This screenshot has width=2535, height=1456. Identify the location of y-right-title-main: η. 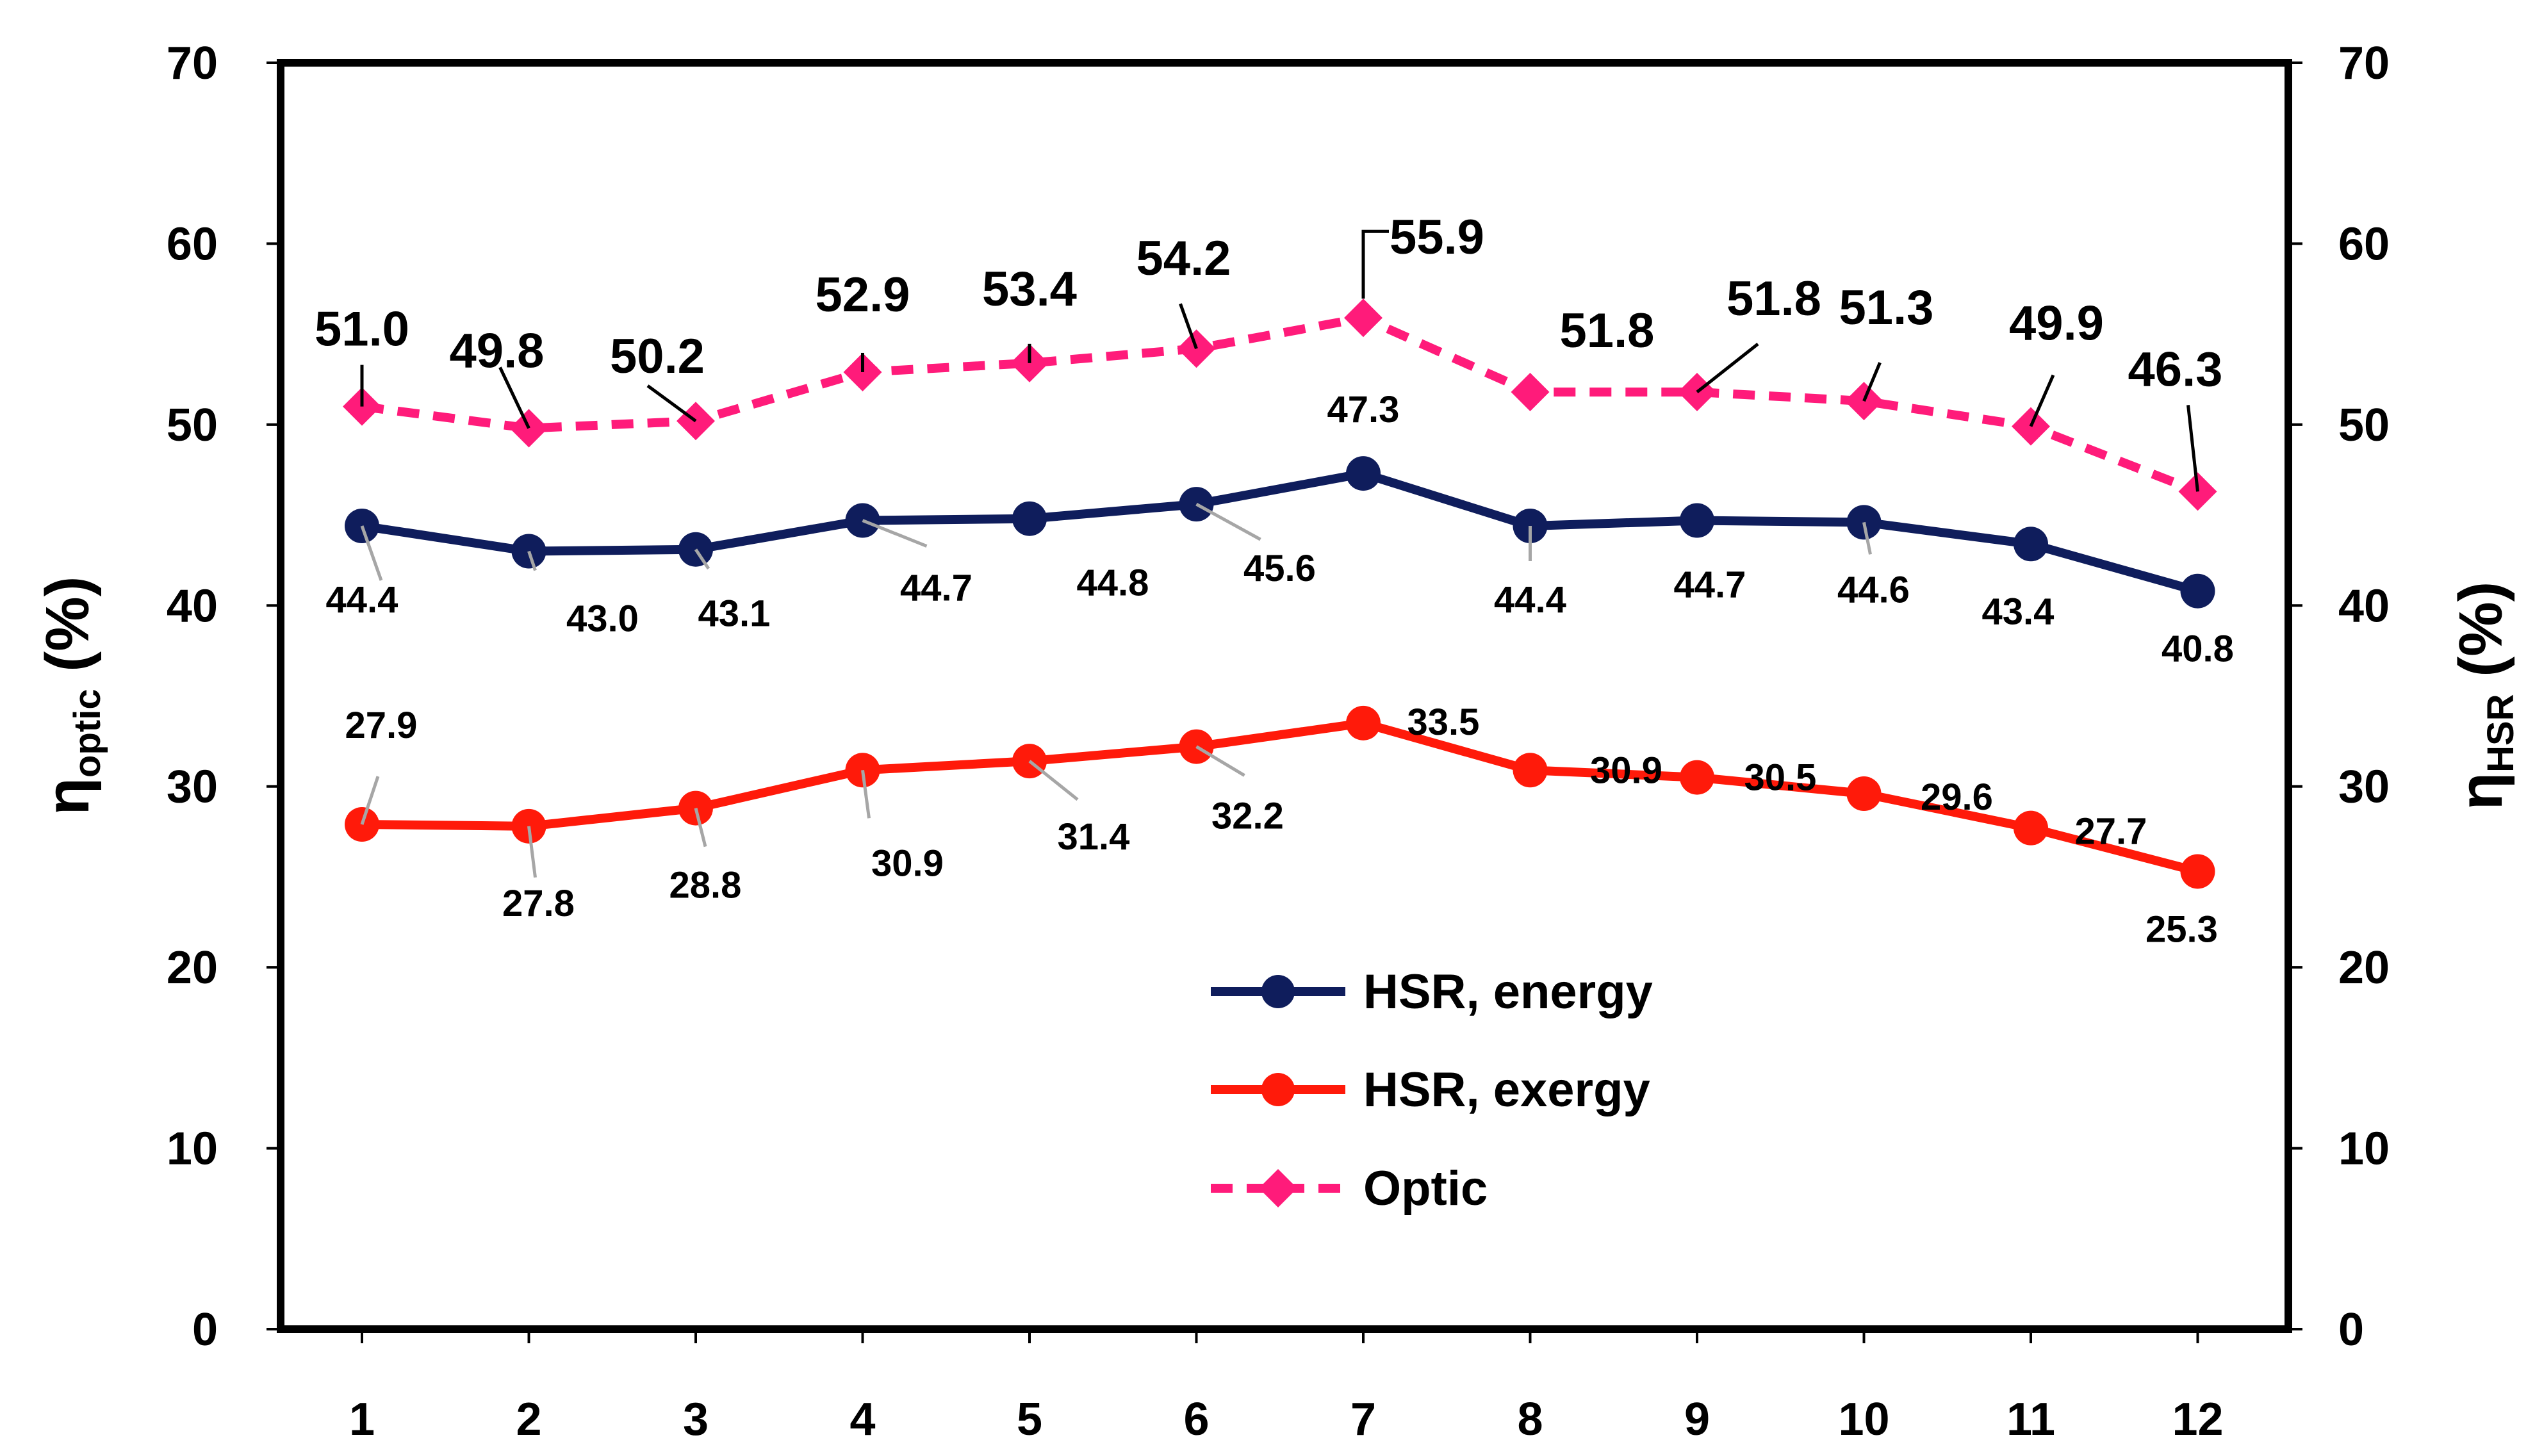
(2481, 791).